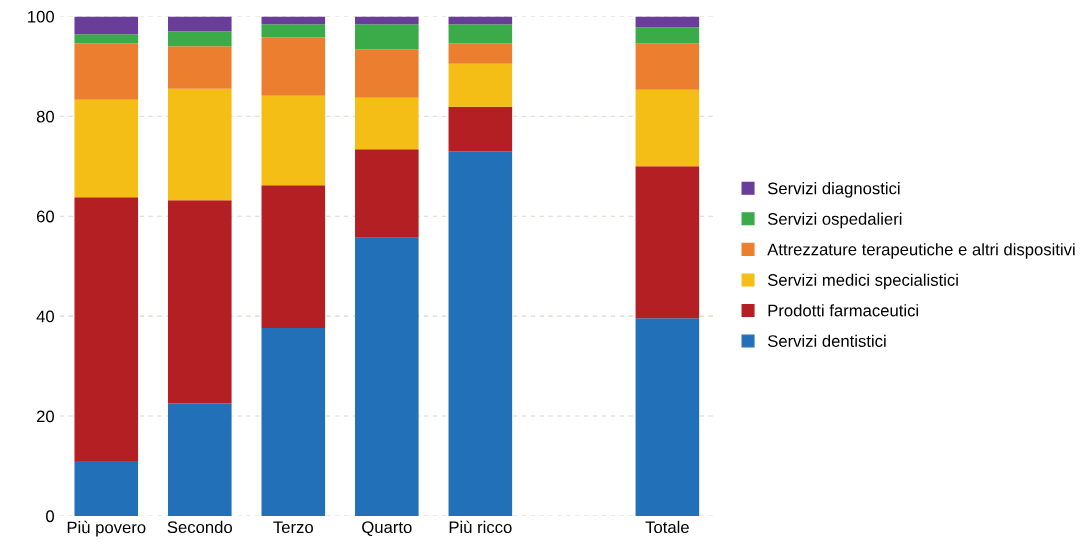  I want to click on x-tick-label: Terzo, so click(293, 527).